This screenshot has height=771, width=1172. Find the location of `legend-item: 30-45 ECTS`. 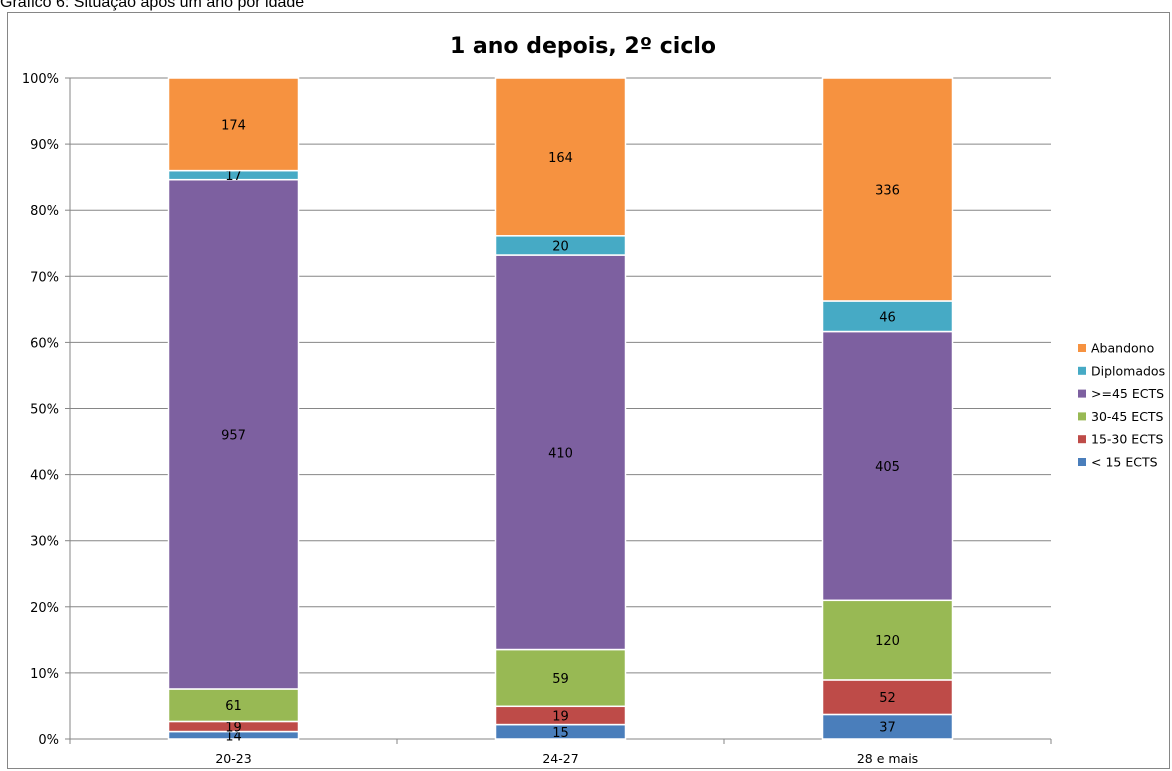

legend-item: 30-45 ECTS is located at coordinates (1121, 416).